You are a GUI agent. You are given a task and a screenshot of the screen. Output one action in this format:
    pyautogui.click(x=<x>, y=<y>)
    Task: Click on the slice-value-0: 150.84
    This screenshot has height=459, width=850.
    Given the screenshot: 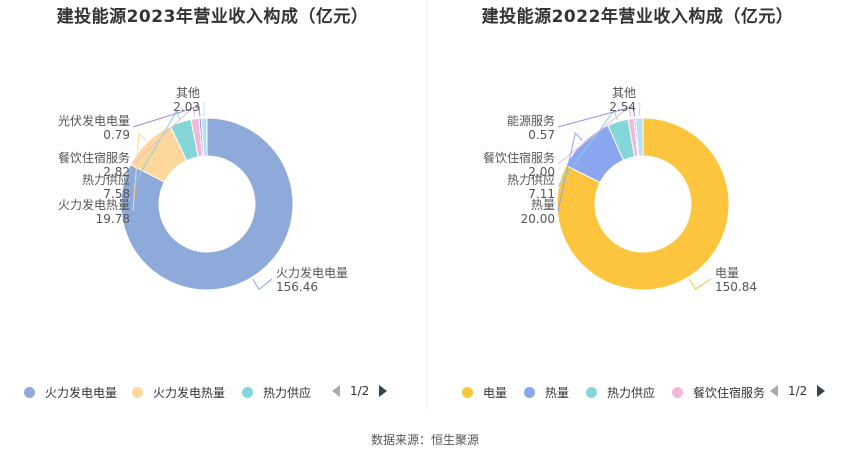 What is the action you would take?
    pyautogui.click(x=736, y=287)
    